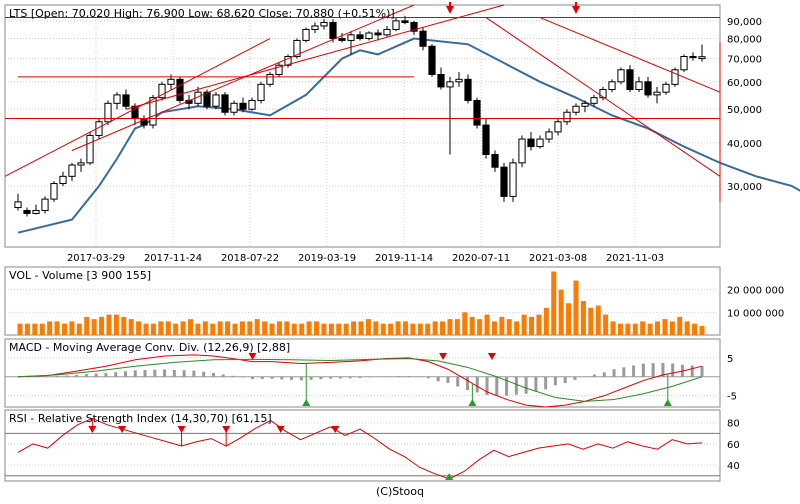 This screenshot has width=800, height=504. I want to click on macd-sell-icon, so click(443, 356).